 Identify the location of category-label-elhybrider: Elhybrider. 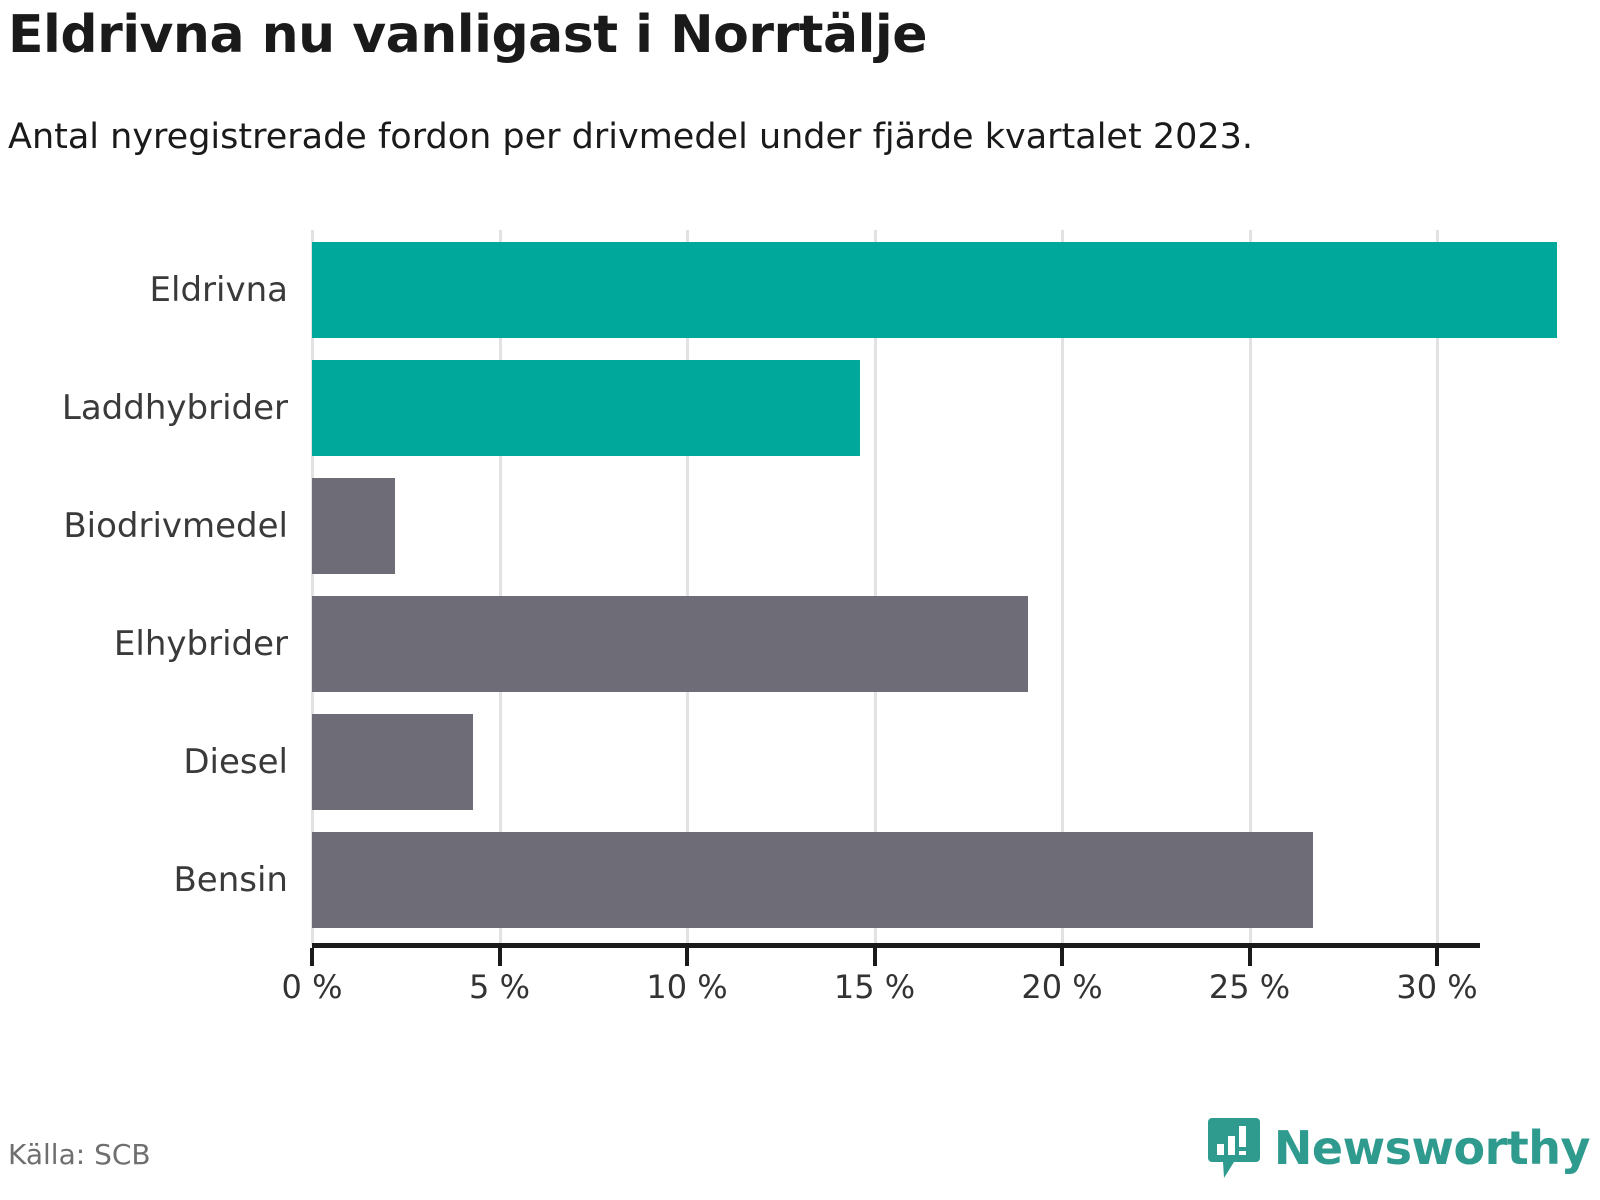
(200, 644).